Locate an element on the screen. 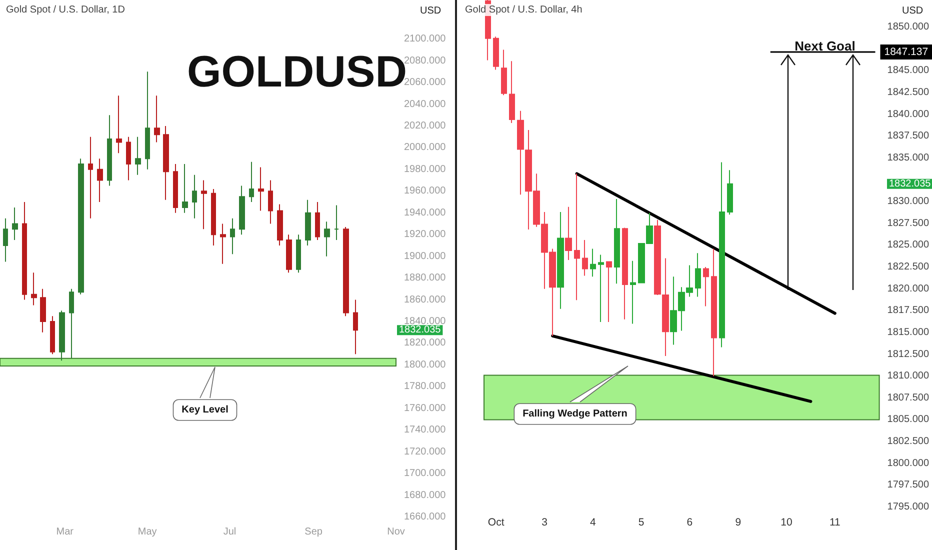 The height and width of the screenshot is (550, 932). y-tick-label: 1820.000 is located at coordinates (425, 343).